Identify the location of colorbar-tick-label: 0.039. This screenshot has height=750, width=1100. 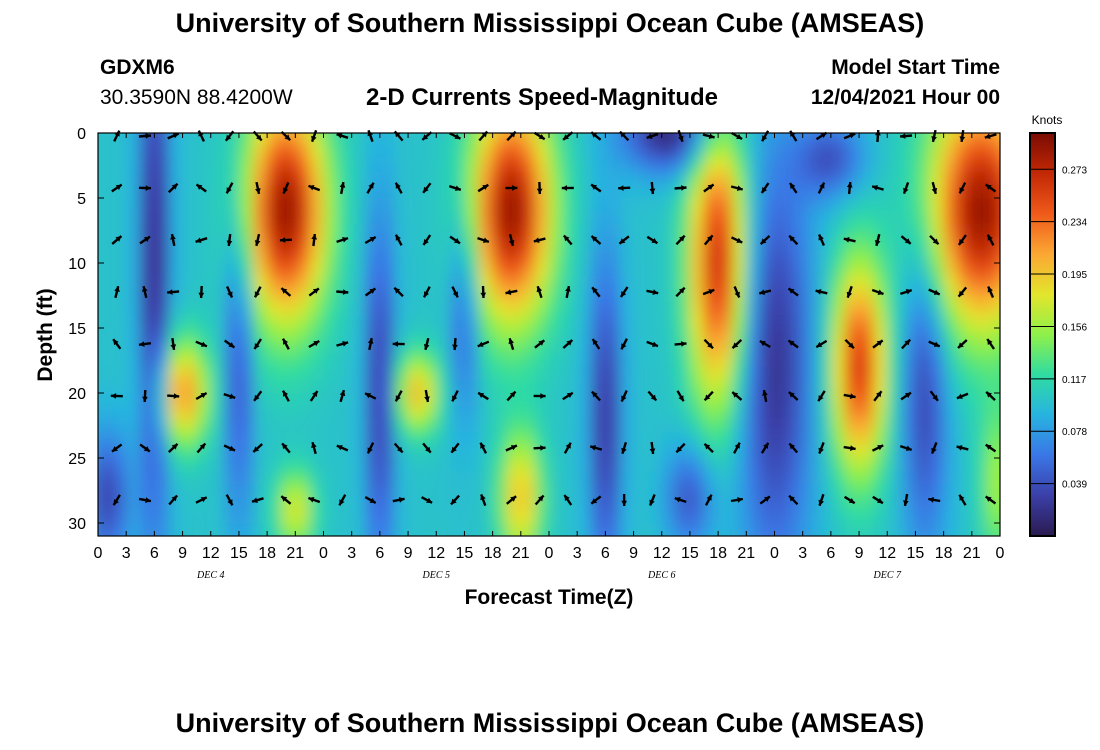
(1074, 485).